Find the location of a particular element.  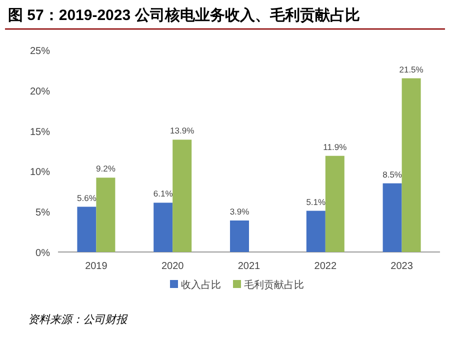

x-tick-label: 2022 is located at coordinates (325, 266).